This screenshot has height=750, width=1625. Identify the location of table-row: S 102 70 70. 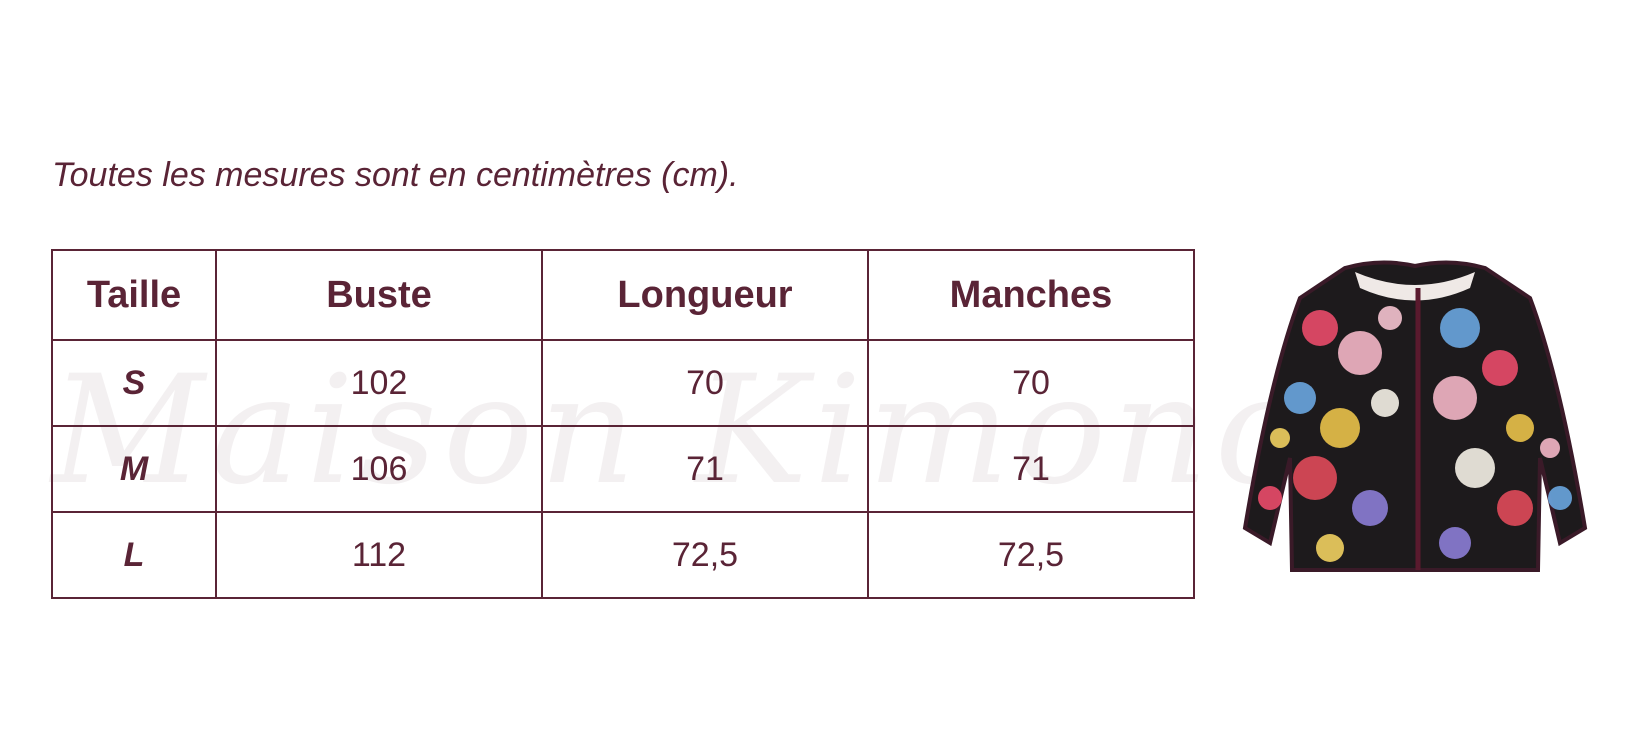
(623, 383).